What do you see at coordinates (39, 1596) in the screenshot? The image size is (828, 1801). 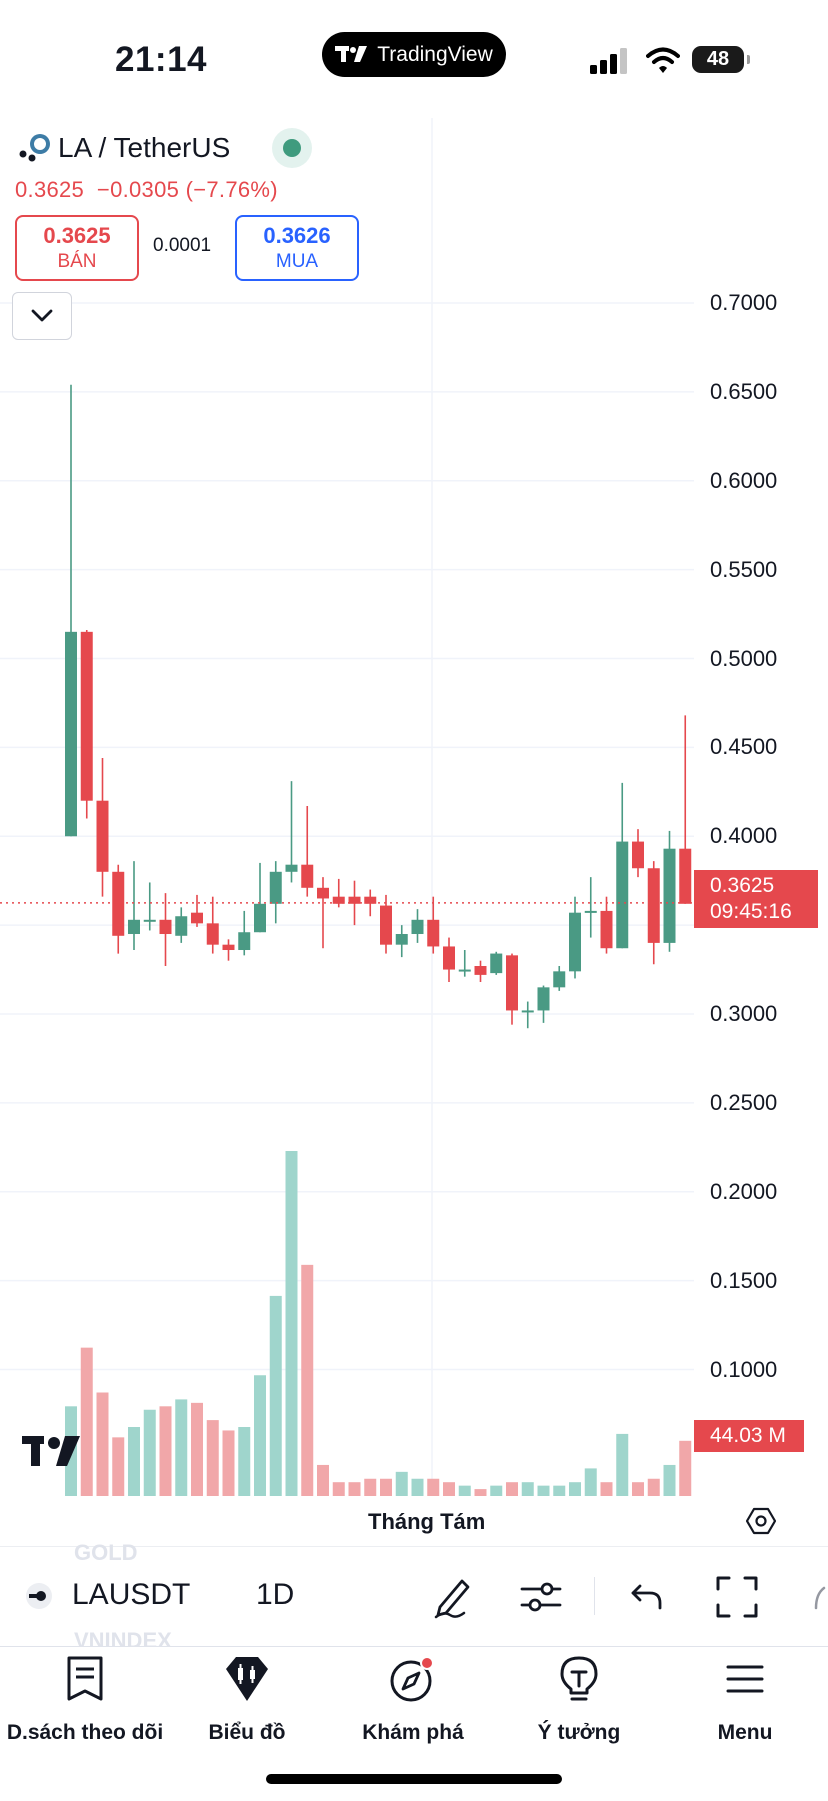 I see `symbol-small-logo-icon` at bounding box center [39, 1596].